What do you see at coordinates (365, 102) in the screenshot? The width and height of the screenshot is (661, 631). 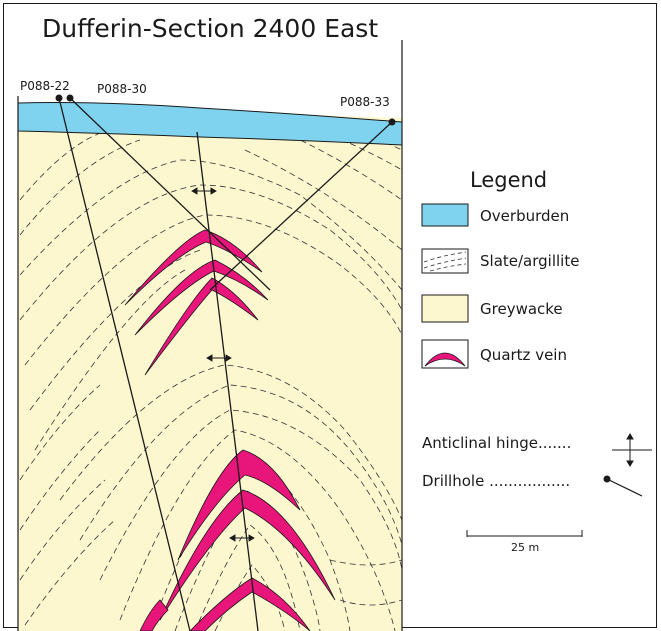 I see `drillhole-label: P088-33` at bounding box center [365, 102].